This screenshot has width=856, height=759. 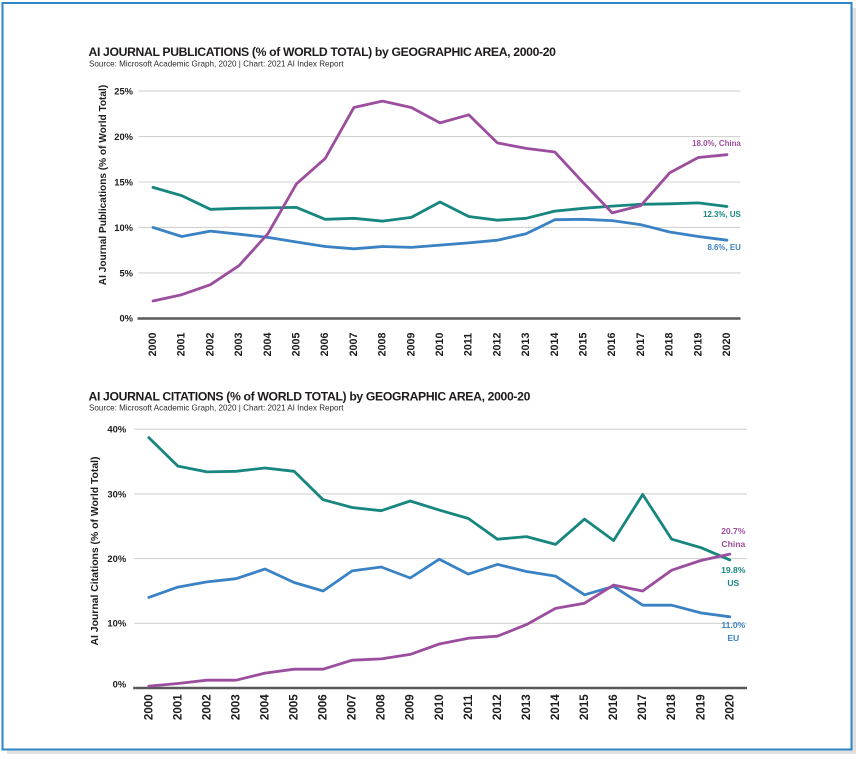 I want to click on svg-text: 25%, so click(x=123, y=91).